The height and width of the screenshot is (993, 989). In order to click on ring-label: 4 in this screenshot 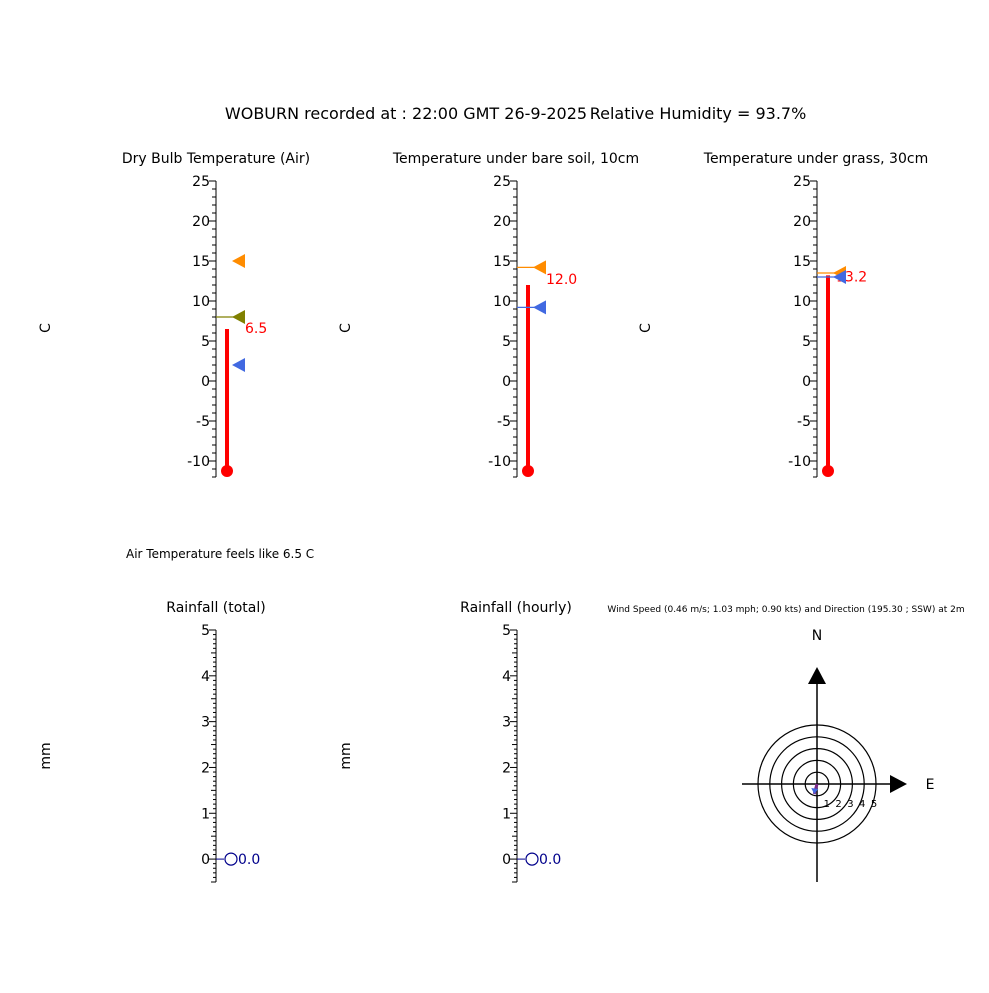, I will do `click(862, 804)`.